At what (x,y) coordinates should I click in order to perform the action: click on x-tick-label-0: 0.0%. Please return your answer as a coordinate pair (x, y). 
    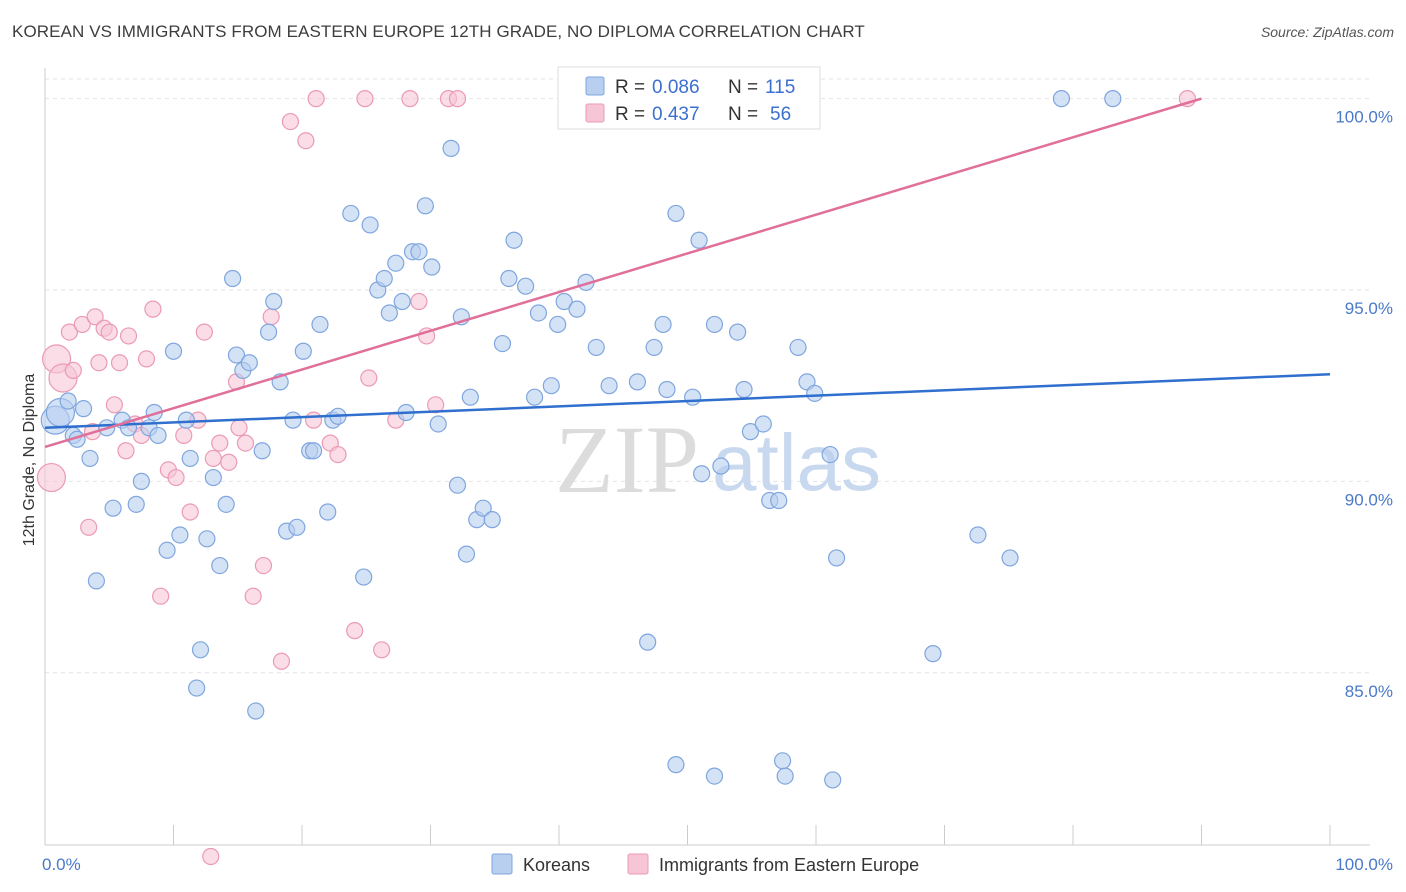
    Looking at the image, I should click on (61, 864).